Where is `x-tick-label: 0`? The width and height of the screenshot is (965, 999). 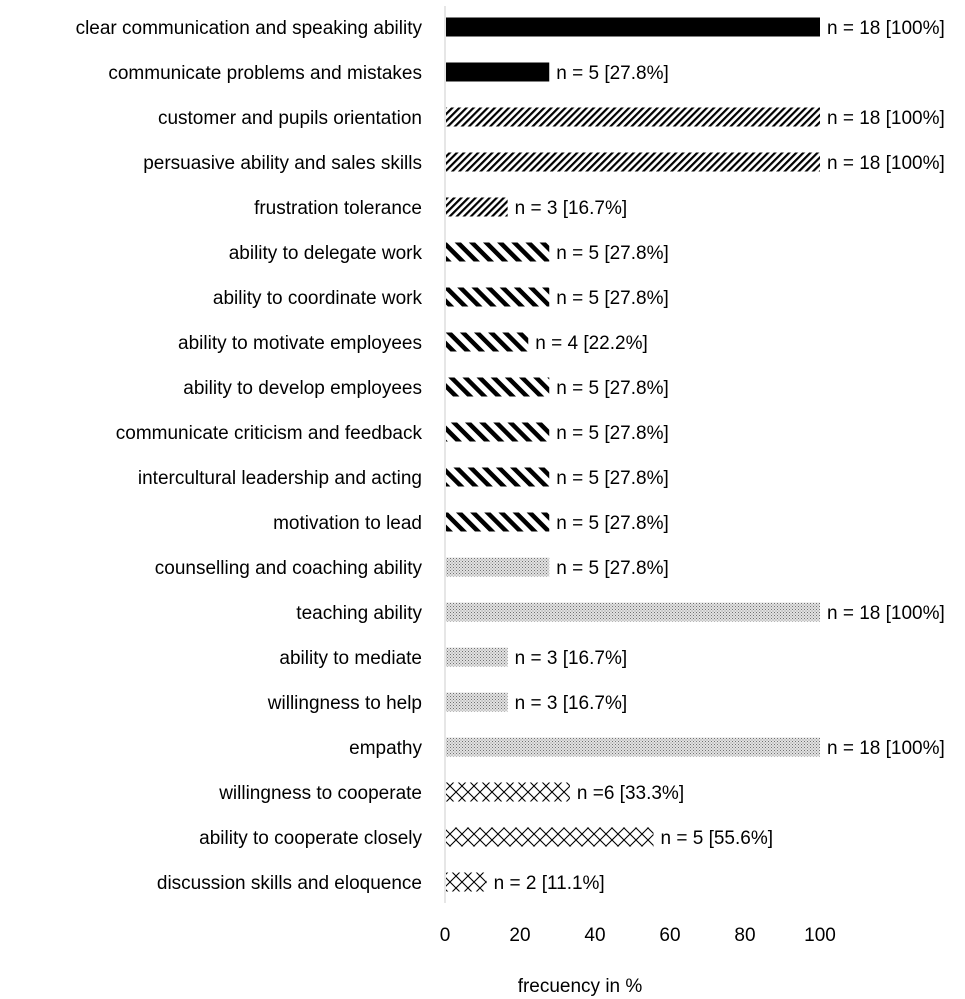
x-tick-label: 0 is located at coordinates (445, 935).